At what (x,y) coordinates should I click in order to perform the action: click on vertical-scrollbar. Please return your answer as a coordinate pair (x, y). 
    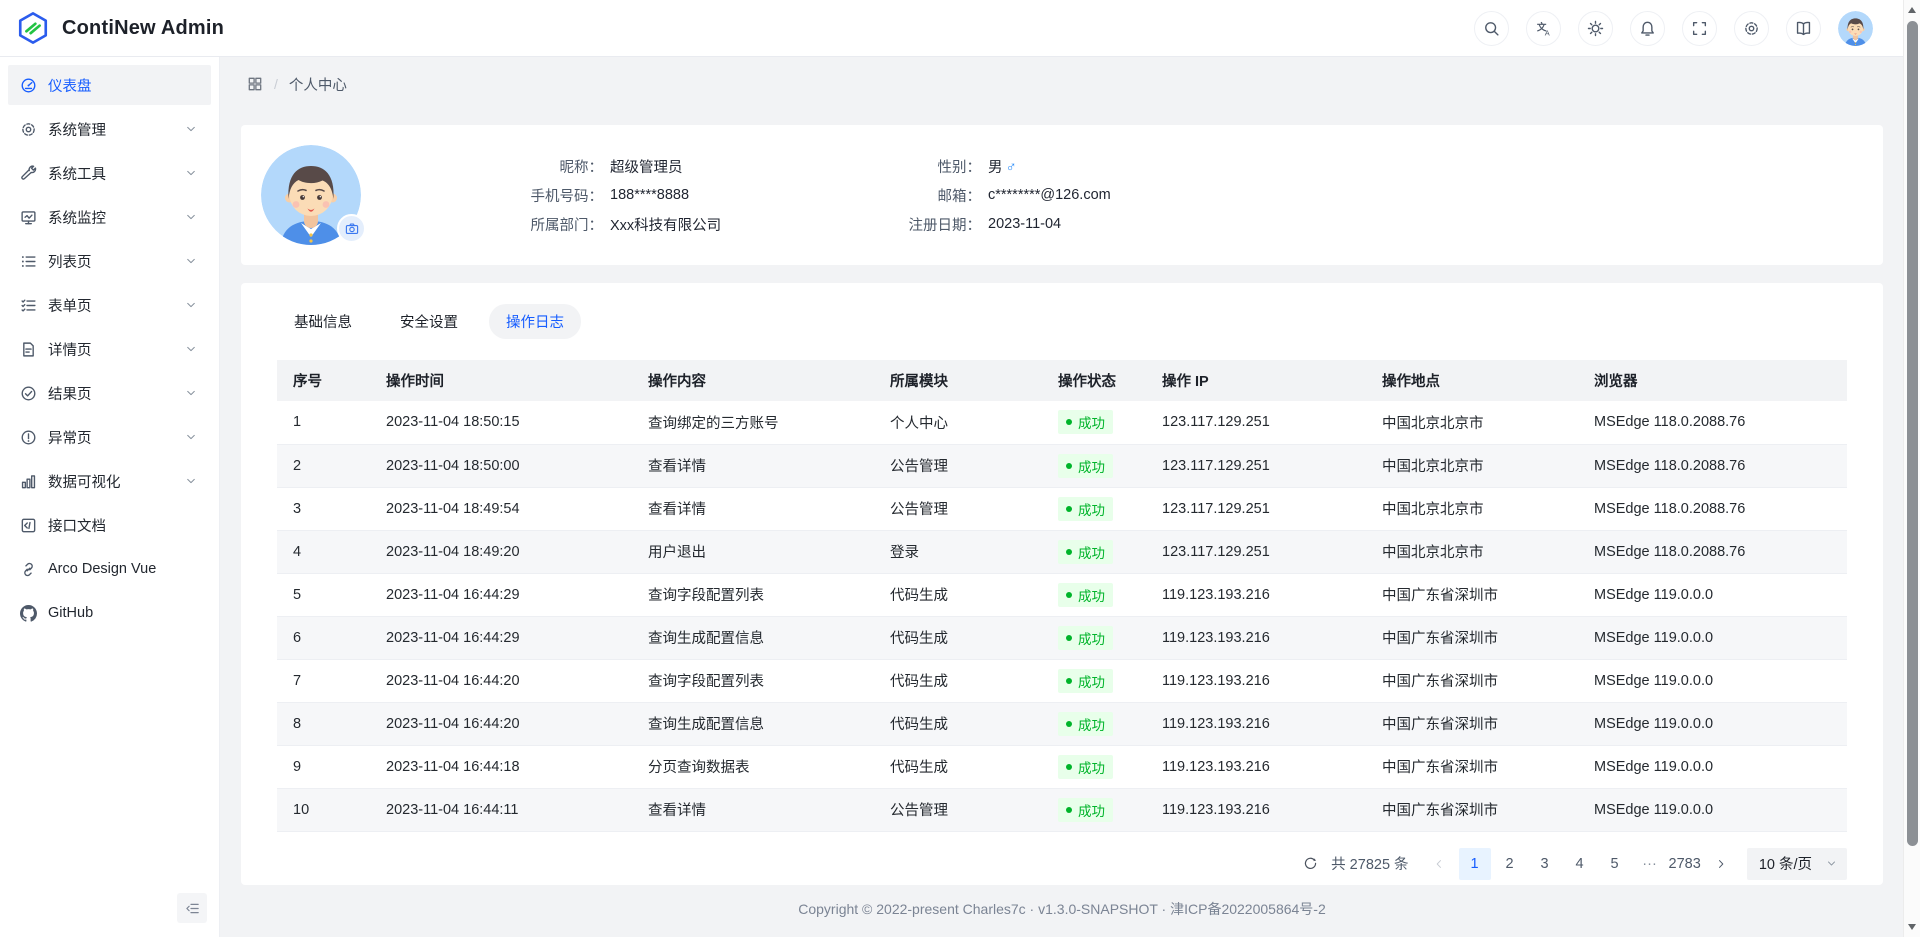
    Looking at the image, I should click on (1911, 468).